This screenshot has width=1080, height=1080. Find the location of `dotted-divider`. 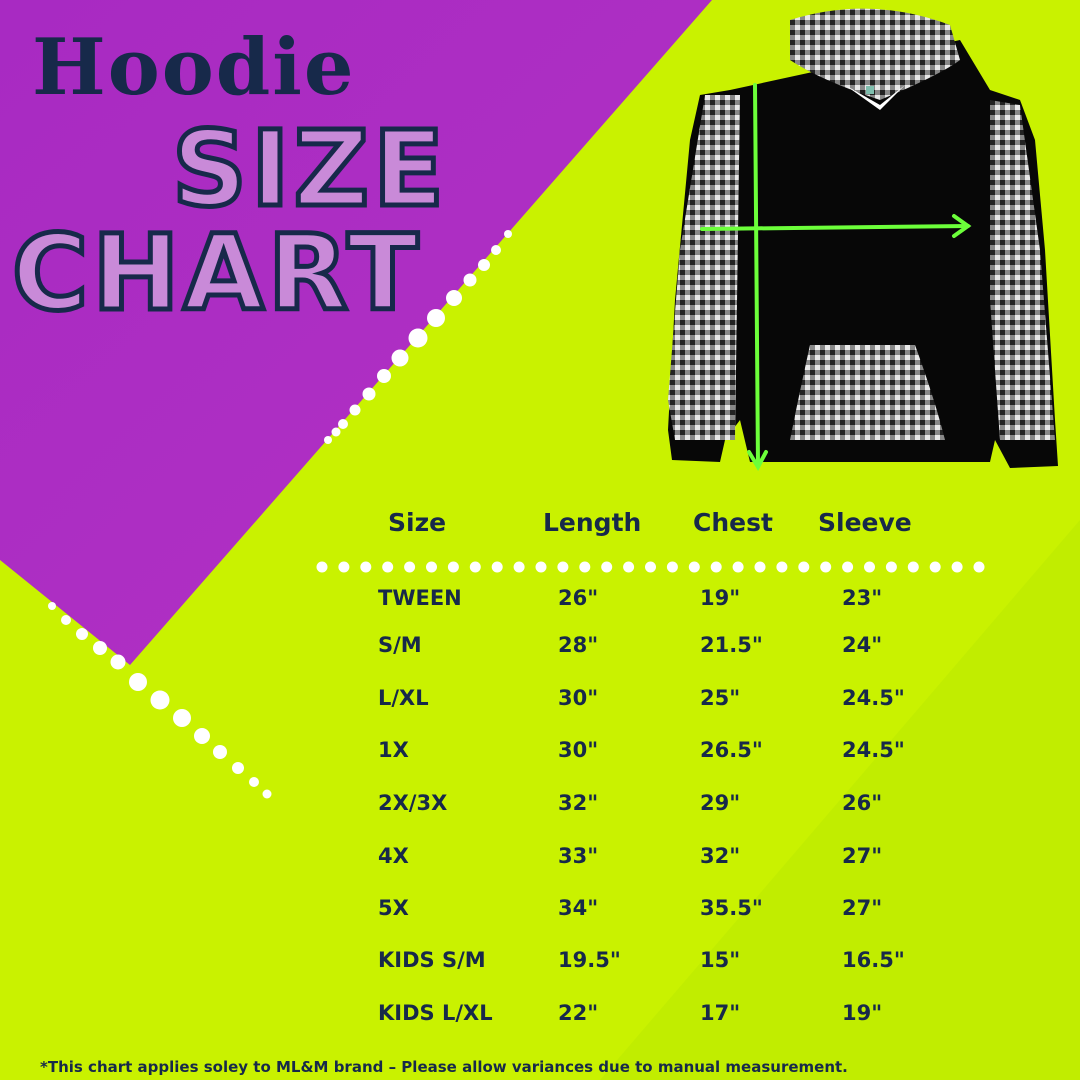

dotted-divider is located at coordinates (650, 567).